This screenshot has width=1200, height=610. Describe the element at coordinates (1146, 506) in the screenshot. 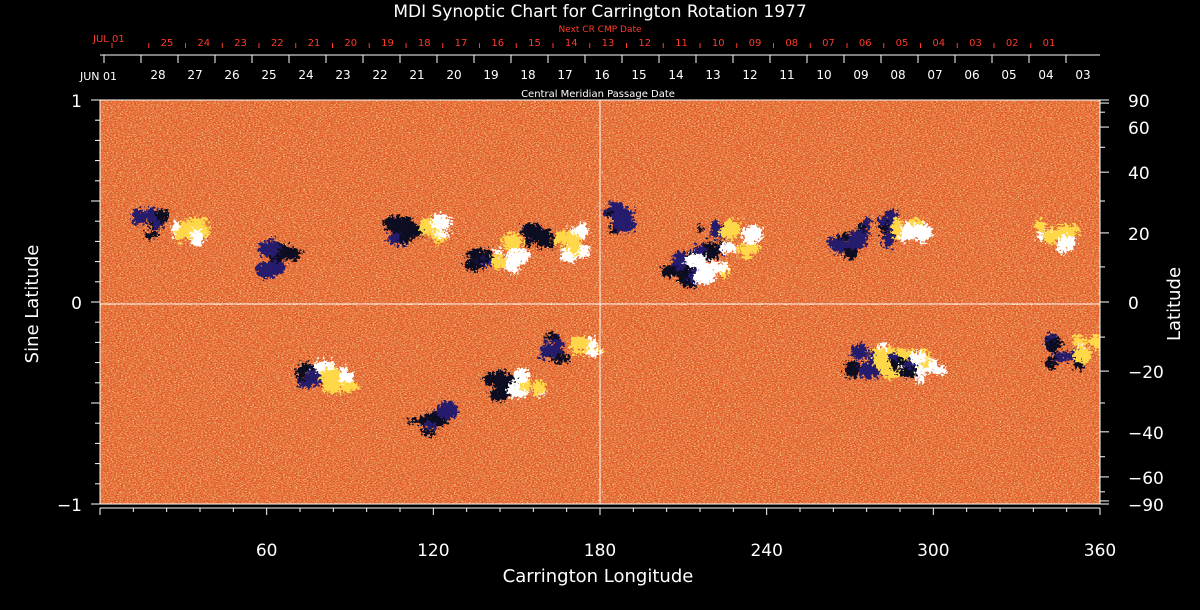

I see `y-right-tick-label: −90` at that location.